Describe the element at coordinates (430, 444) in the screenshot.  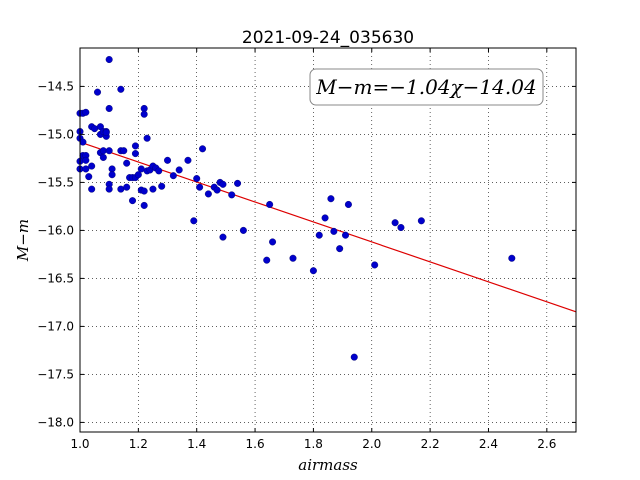
I see `x-tick-label: 2.2` at that location.